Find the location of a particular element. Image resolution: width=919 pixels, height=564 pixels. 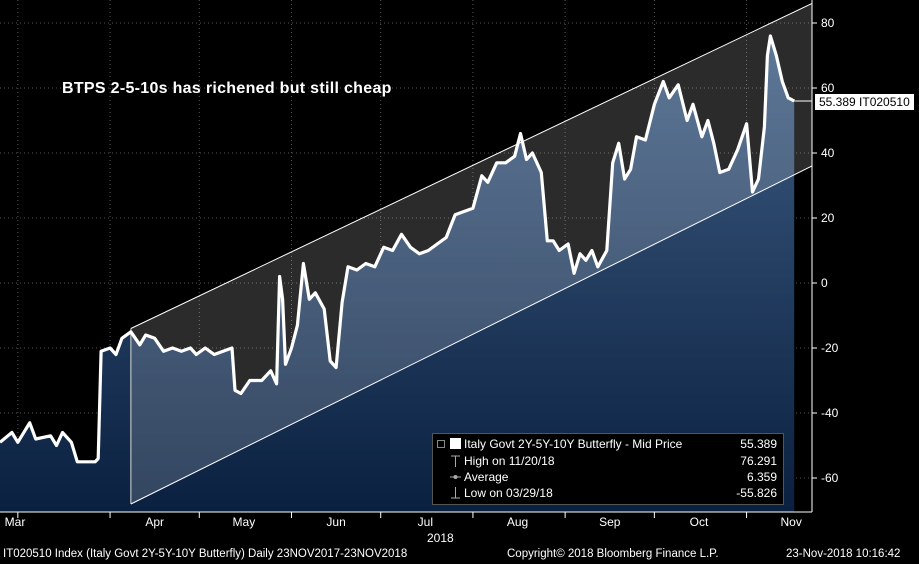

y-axis-ticks: 80 60 40 20 0 -20 -40 -60 is located at coordinates (825, 250).